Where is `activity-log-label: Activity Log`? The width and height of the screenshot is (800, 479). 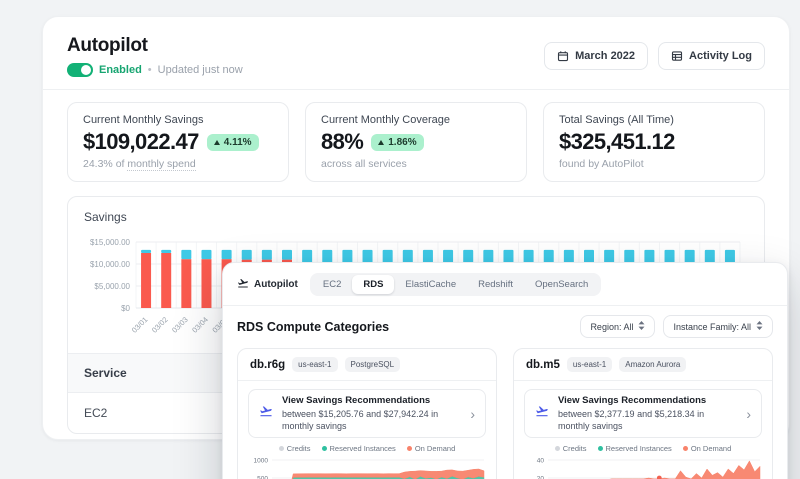
activity-log-label: Activity Log is located at coordinates (720, 56).